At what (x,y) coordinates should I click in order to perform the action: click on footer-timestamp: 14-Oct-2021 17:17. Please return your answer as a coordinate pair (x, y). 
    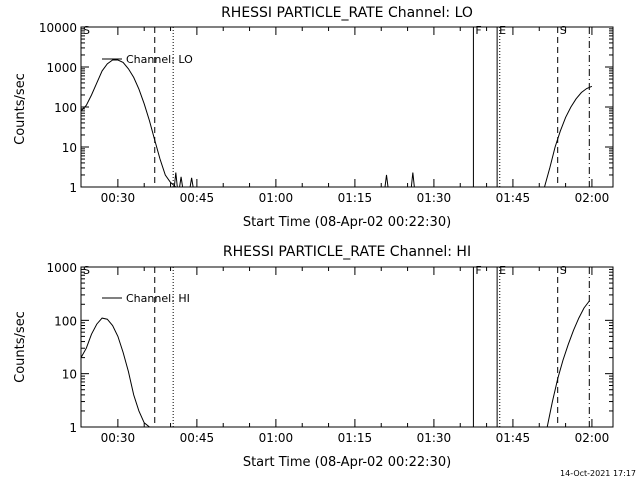
    Looking at the image, I should click on (598, 473).